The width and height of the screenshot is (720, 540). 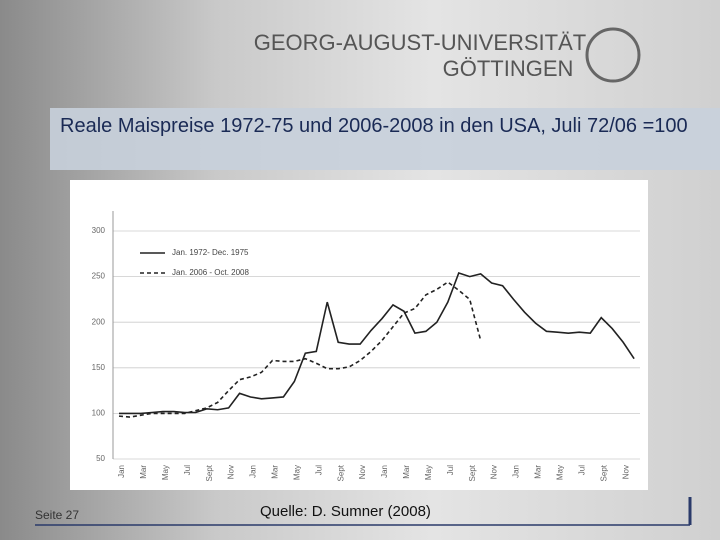 What do you see at coordinates (99, 276) in the screenshot?
I see `y-tick-label: 250` at bounding box center [99, 276].